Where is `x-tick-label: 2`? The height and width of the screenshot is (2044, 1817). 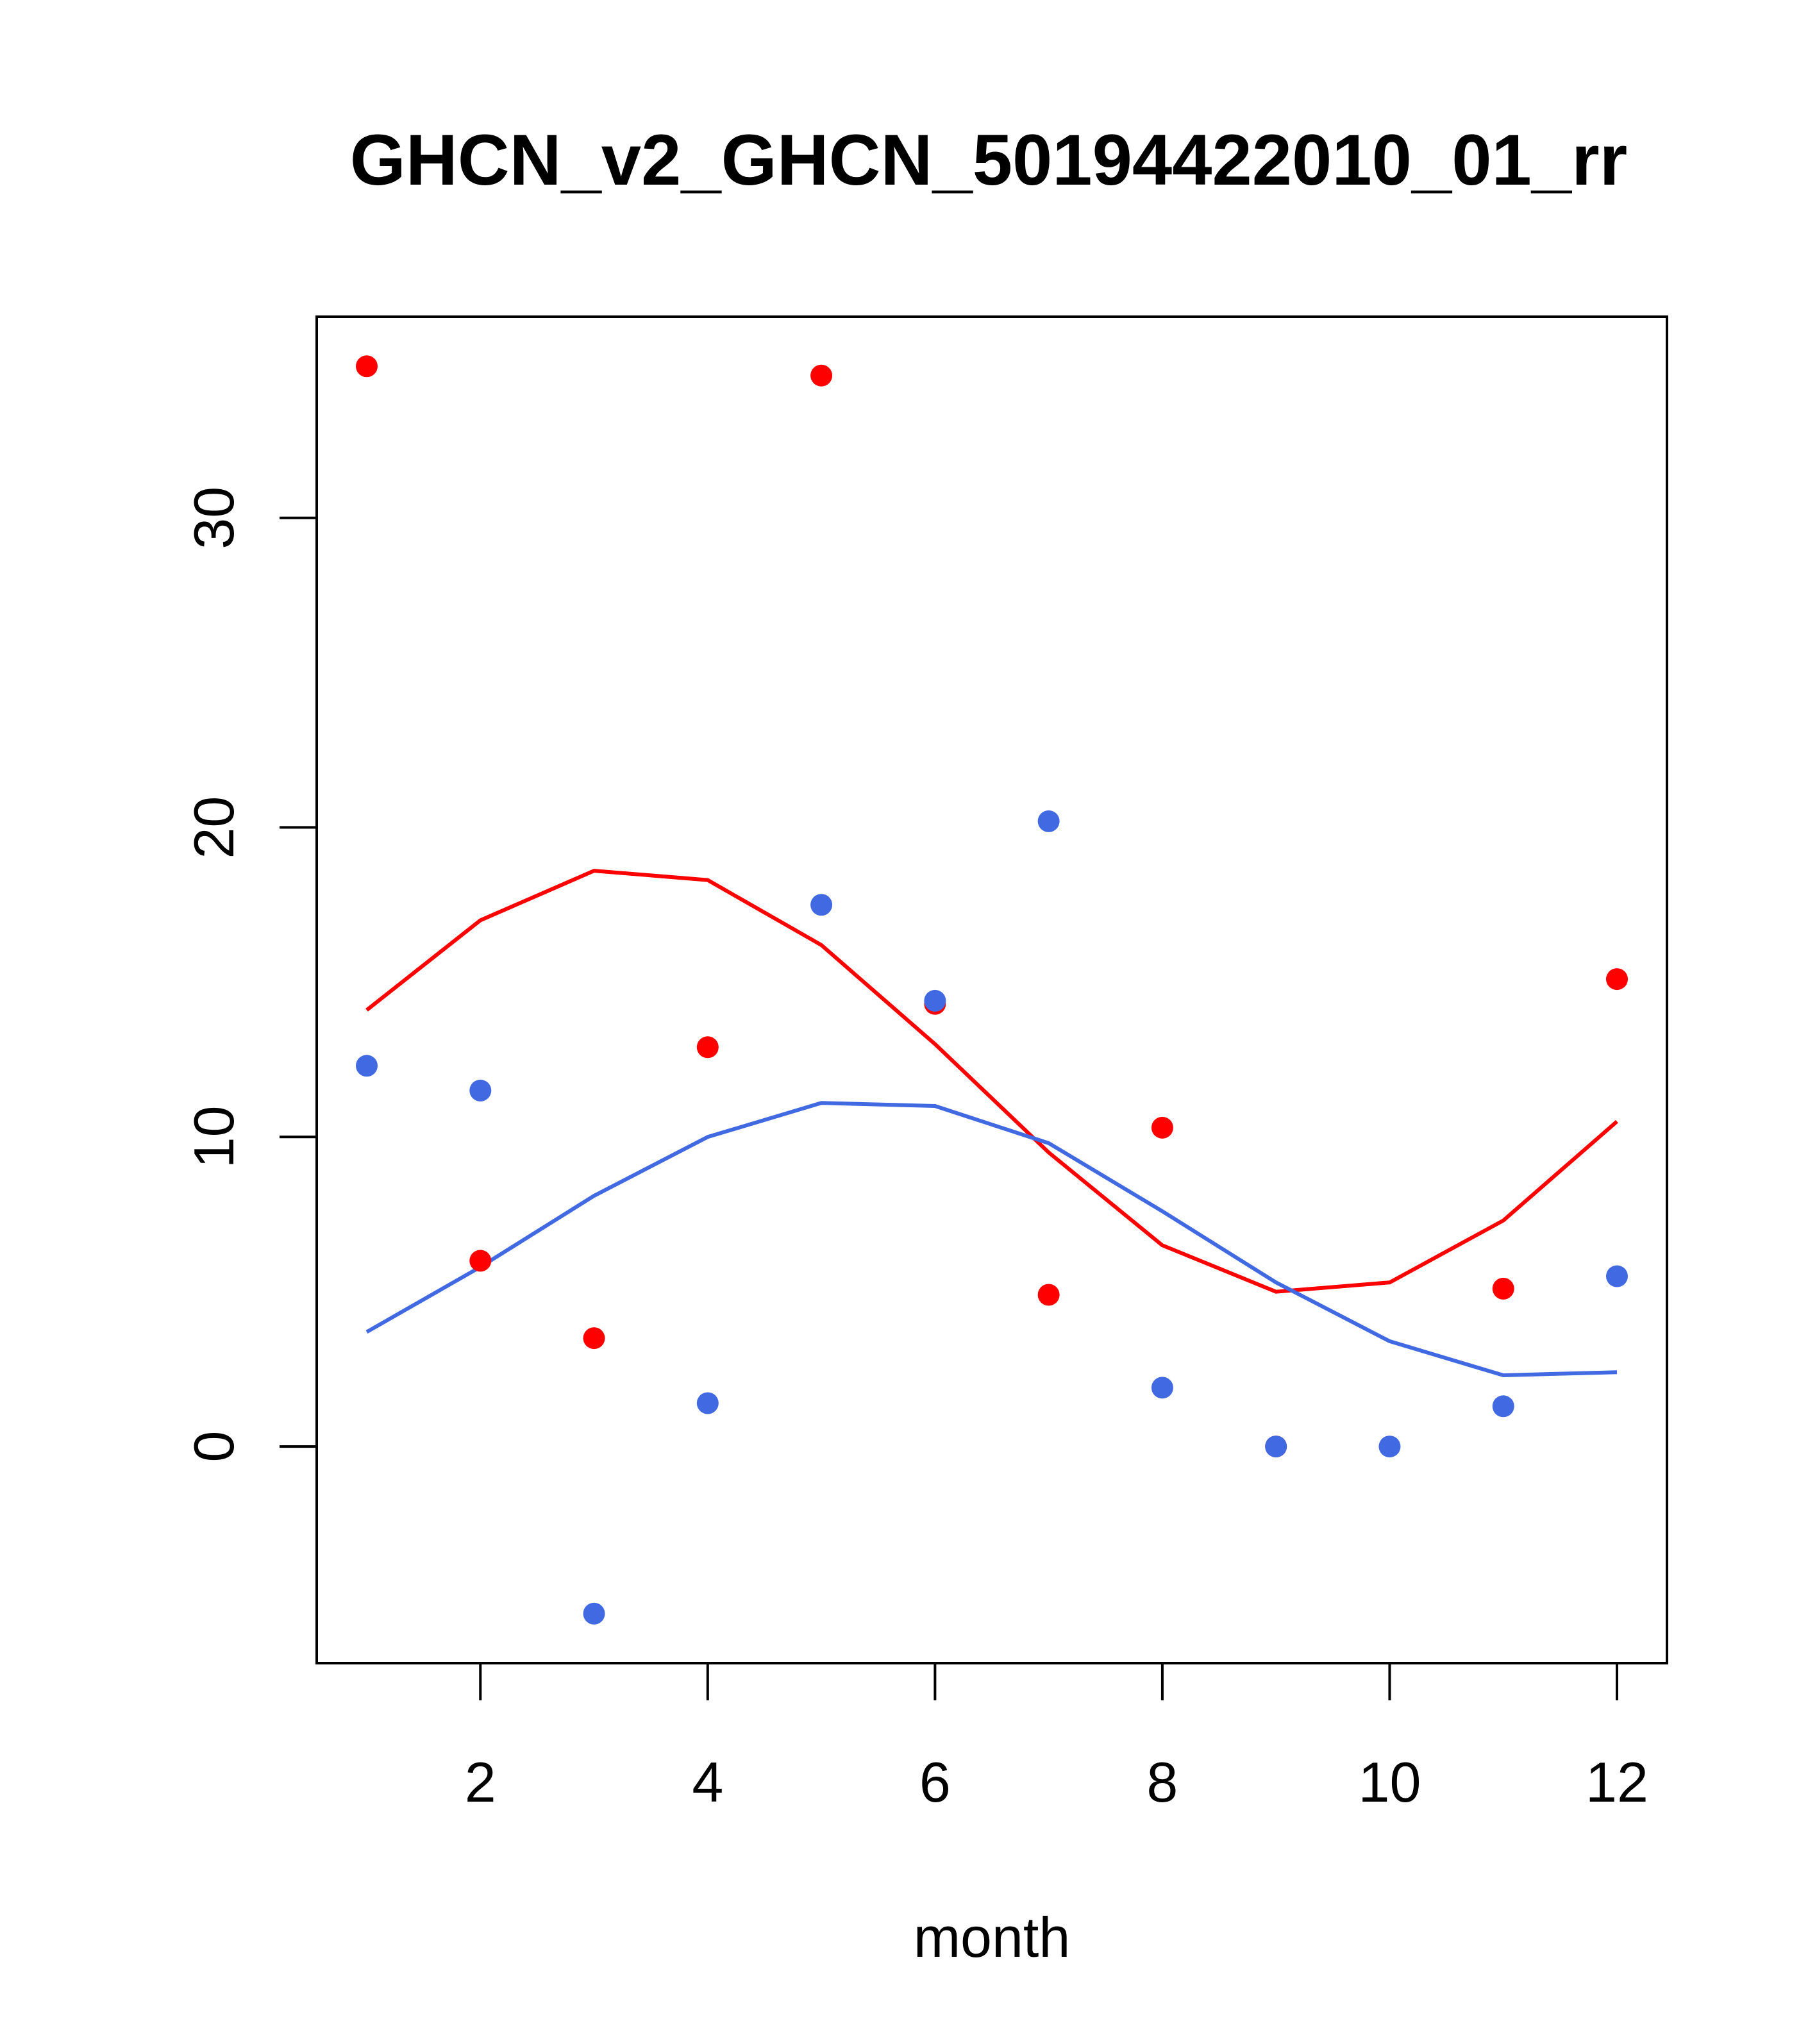 x-tick-label: 2 is located at coordinates (481, 1782).